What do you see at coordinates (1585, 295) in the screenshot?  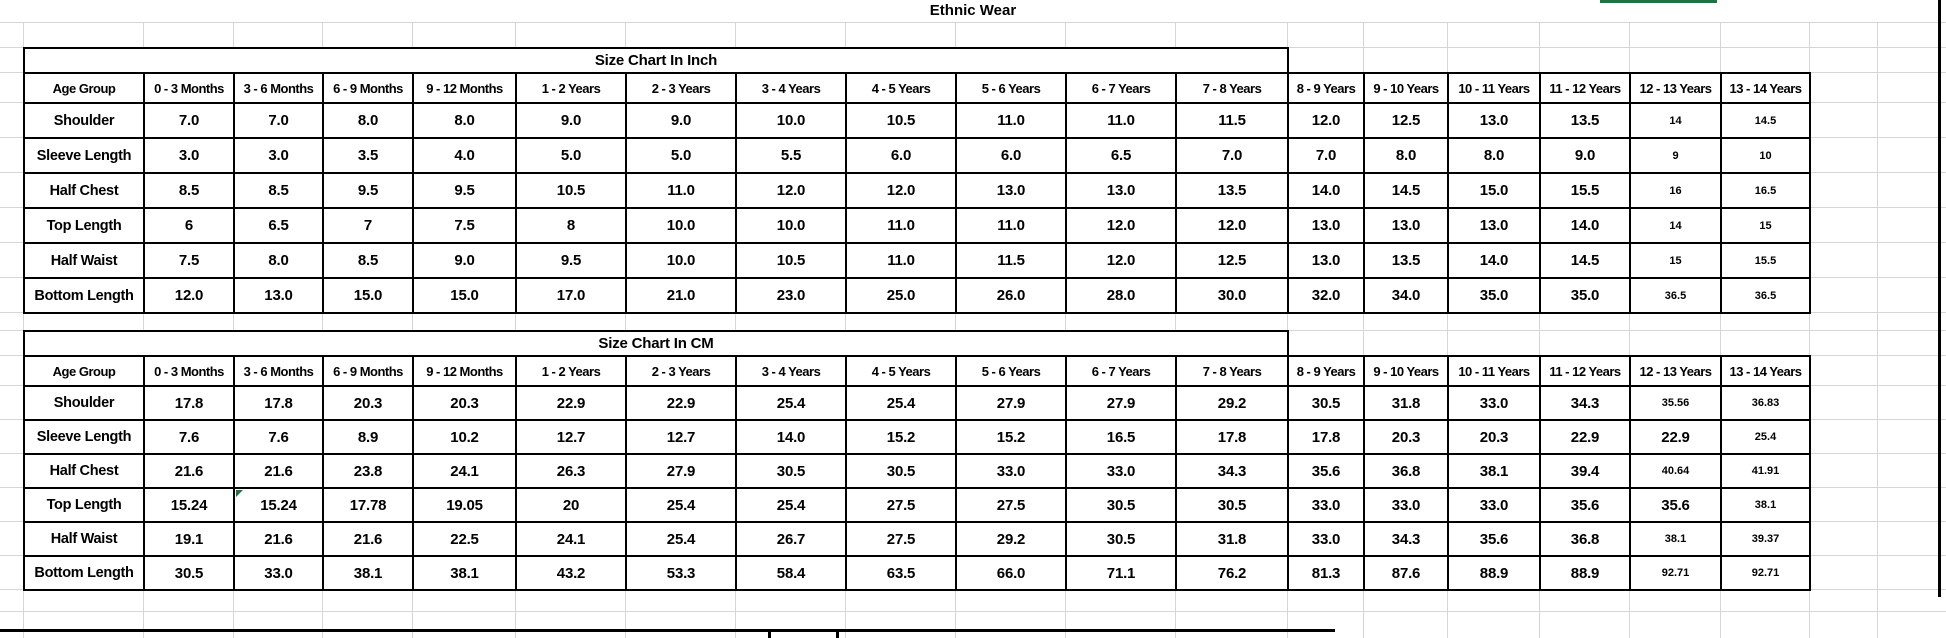 I see `value-cell: 35.0` at bounding box center [1585, 295].